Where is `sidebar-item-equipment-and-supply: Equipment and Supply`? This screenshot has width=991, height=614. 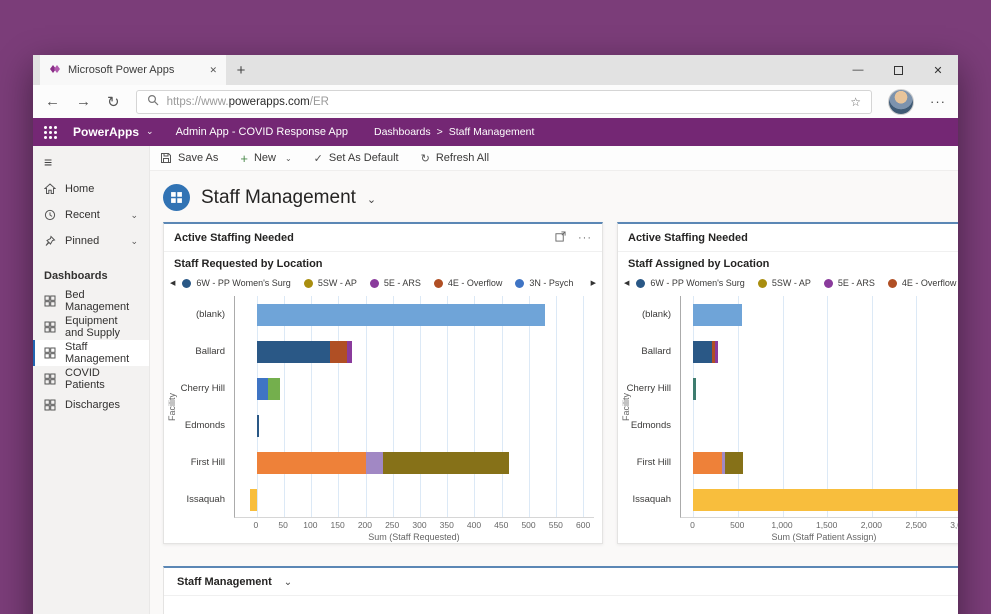 sidebar-item-equipment-and-supply: Equipment and Supply is located at coordinates (91, 327).